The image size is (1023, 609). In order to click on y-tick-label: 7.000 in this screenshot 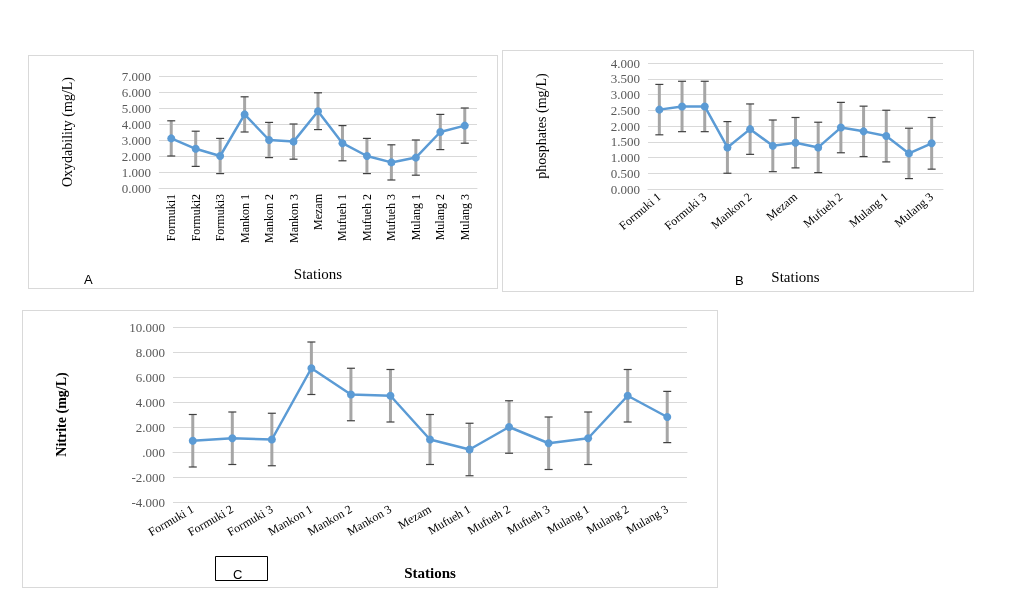, I will do `click(136, 76)`.